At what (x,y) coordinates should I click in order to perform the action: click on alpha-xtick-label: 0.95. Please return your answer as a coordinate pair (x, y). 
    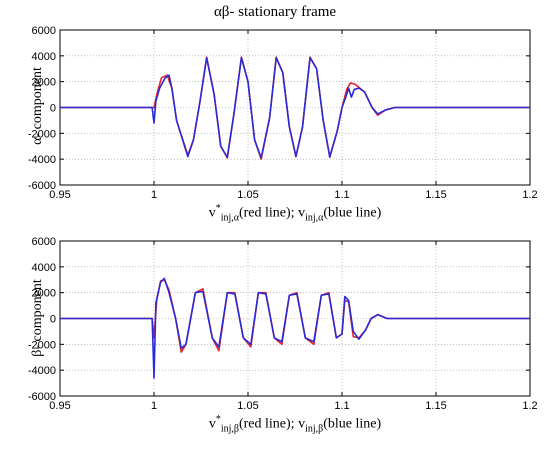
    Looking at the image, I should click on (59, 195).